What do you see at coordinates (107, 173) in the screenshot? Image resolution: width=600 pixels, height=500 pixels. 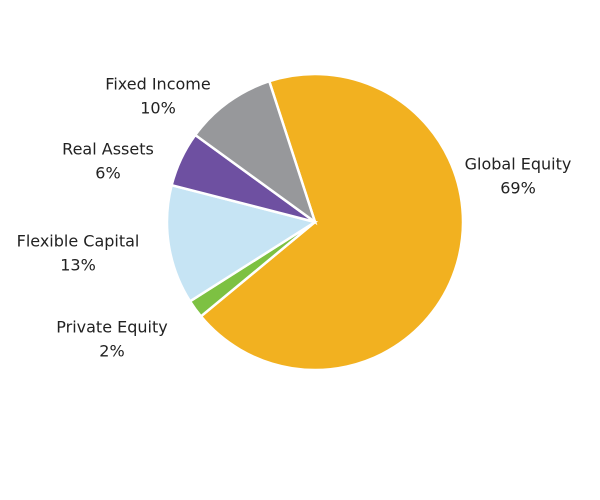 I see `slice-value-label: 6%` at bounding box center [107, 173].